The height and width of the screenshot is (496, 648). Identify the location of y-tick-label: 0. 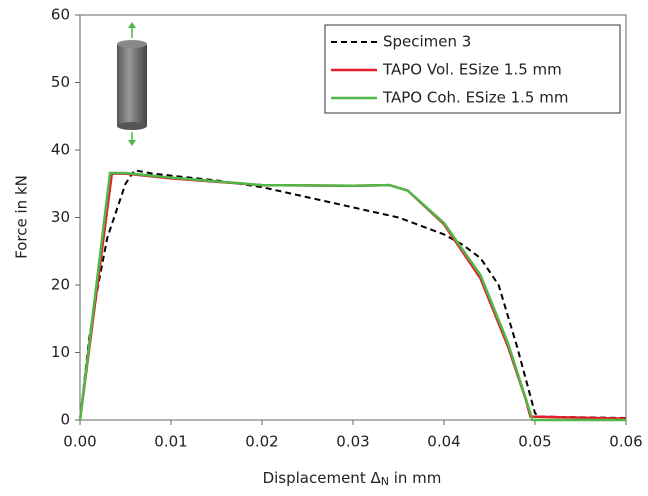
(65, 420).